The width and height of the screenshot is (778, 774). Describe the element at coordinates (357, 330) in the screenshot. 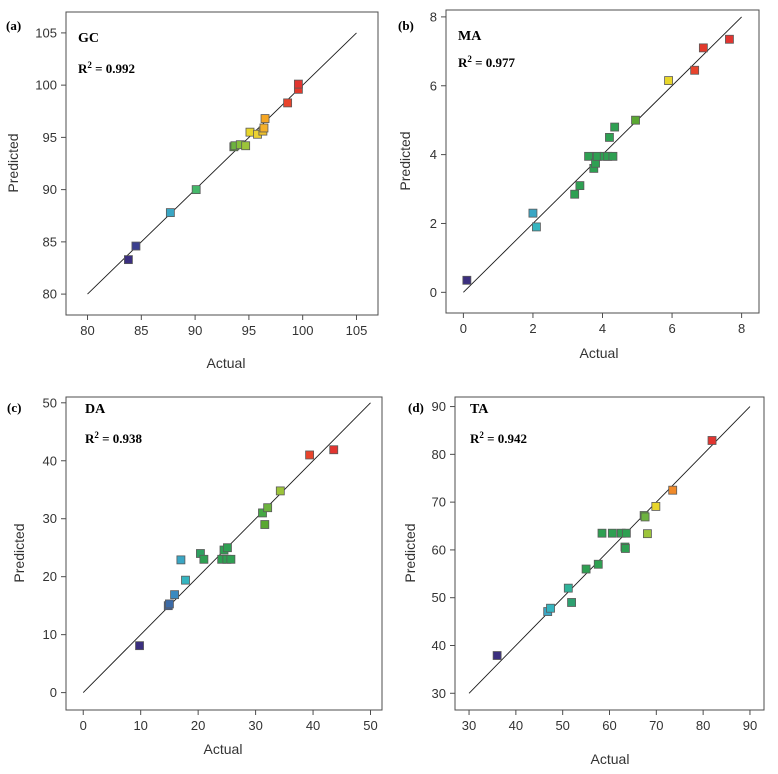

I see `x-tick-label: 105` at that location.